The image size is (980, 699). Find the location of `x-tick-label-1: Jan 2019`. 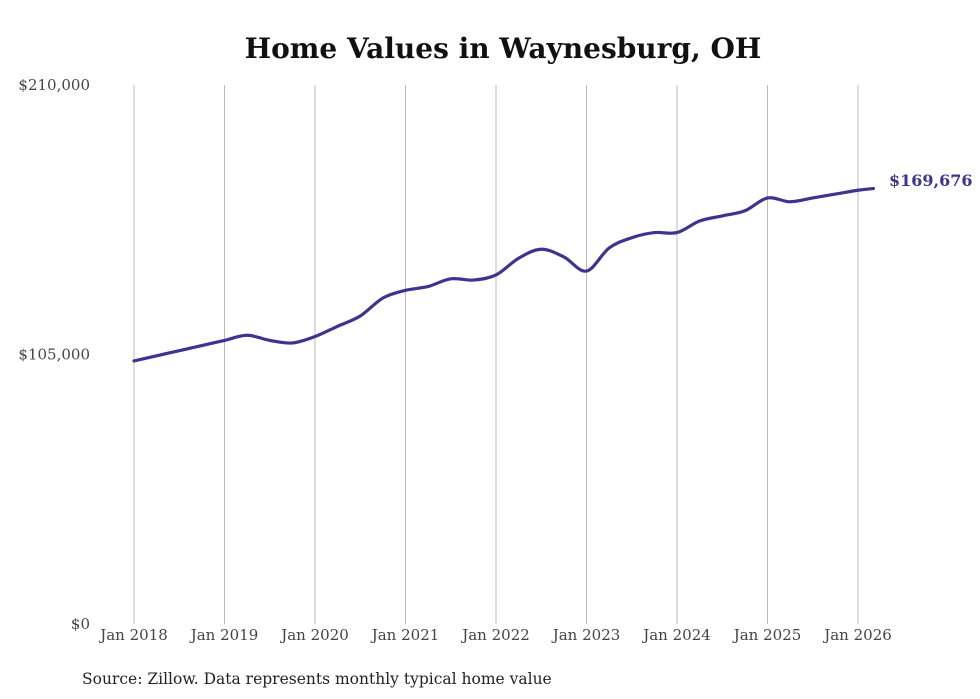

x-tick-label-1: Jan 2019 is located at coordinates (224, 635).